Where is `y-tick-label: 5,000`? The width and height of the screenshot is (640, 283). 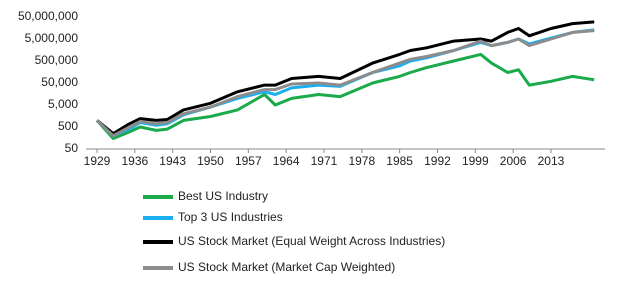 y-tick-label: 5,000 is located at coordinates (63, 104).